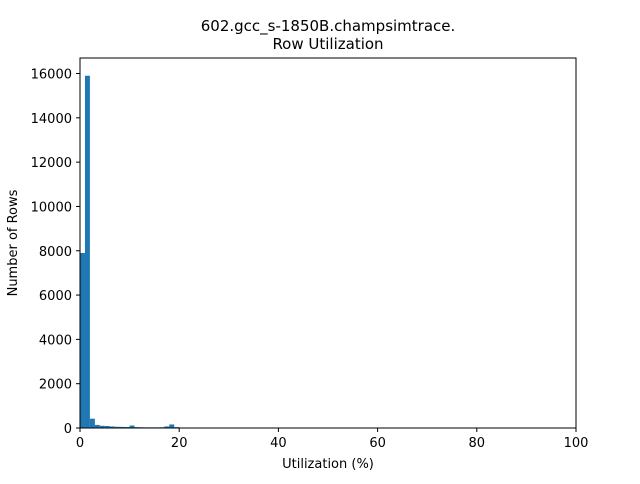 The image size is (640, 484). What do you see at coordinates (179, 443) in the screenshot?
I see `x-tick-label: 20` at bounding box center [179, 443].